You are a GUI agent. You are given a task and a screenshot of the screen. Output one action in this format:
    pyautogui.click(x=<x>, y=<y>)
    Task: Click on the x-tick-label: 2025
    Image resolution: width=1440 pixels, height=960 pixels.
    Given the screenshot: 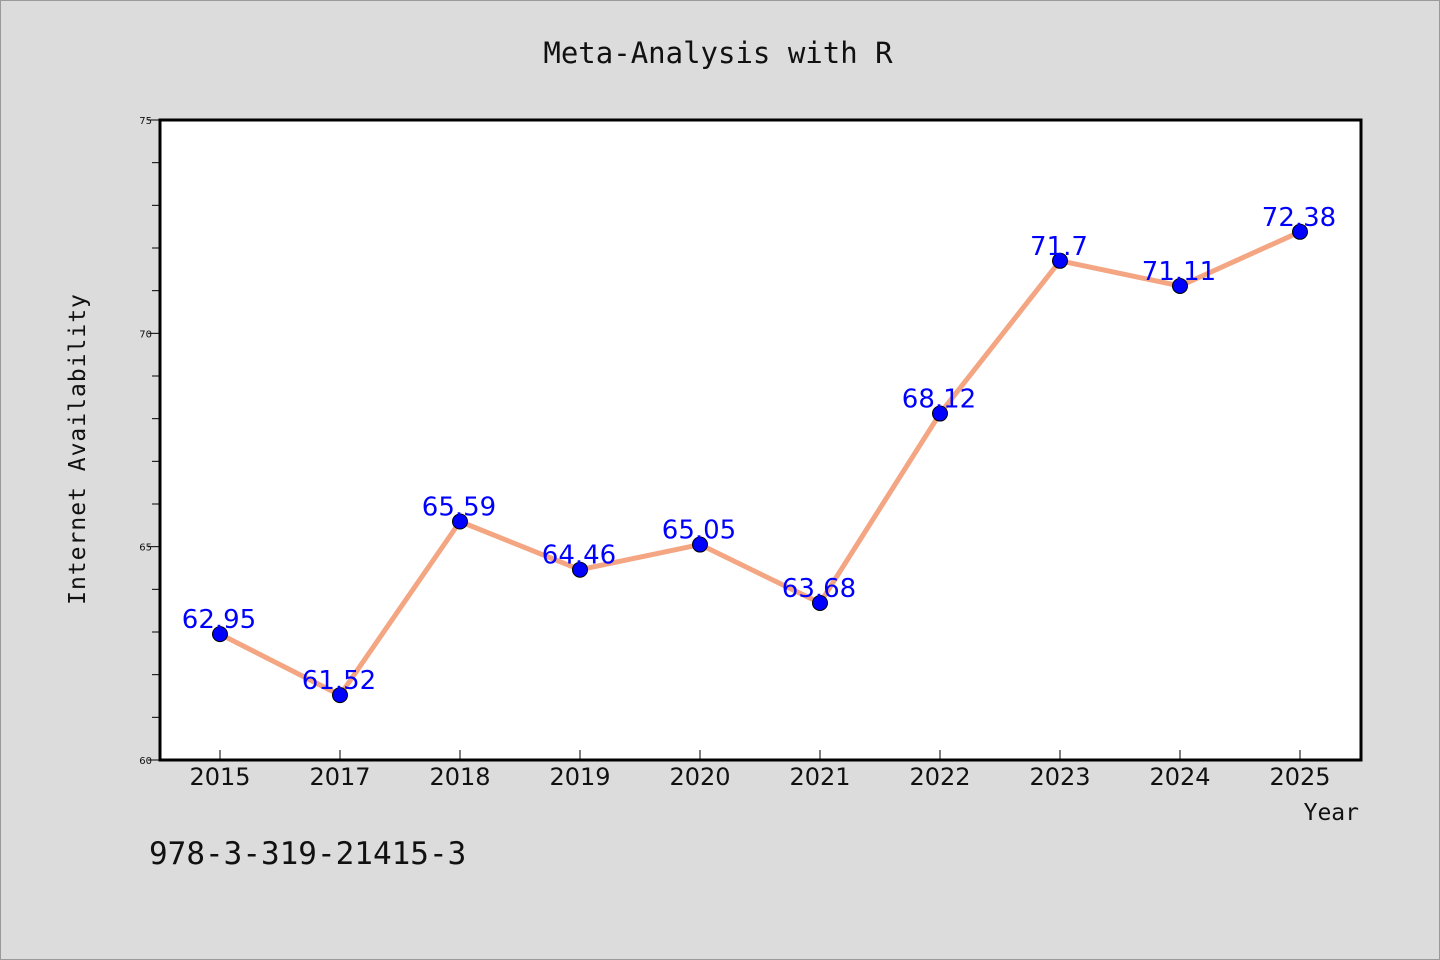 What is the action you would take?
    pyautogui.click(x=1299, y=777)
    